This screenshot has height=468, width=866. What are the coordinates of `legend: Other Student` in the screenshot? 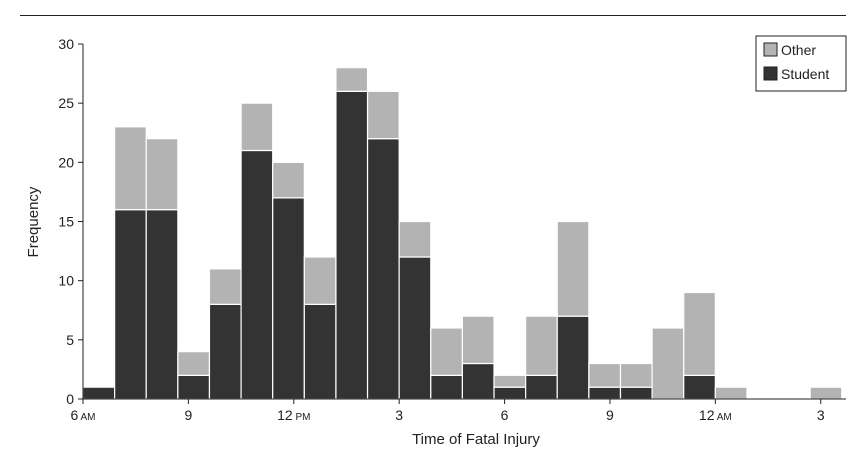 It's located at (801, 63).